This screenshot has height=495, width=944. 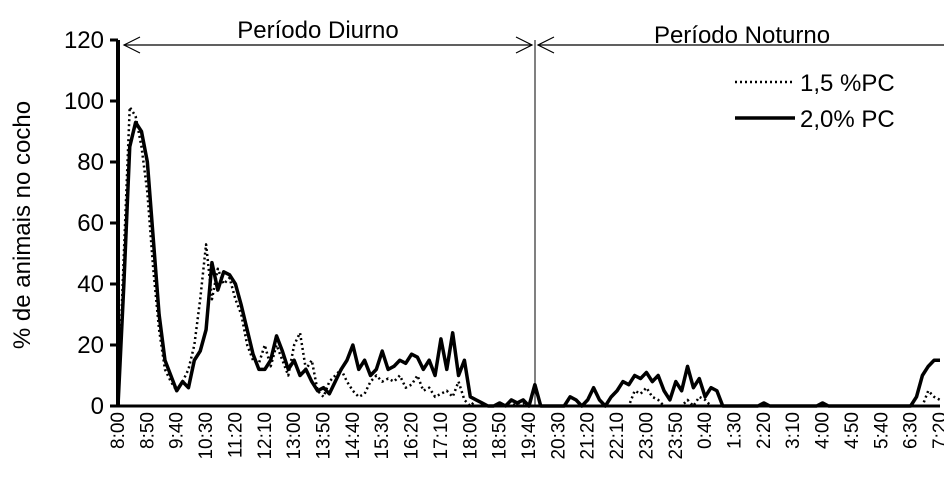 What do you see at coordinates (500, 436) in the screenshot?
I see `x-tick-label: 18:50` at bounding box center [500, 436].